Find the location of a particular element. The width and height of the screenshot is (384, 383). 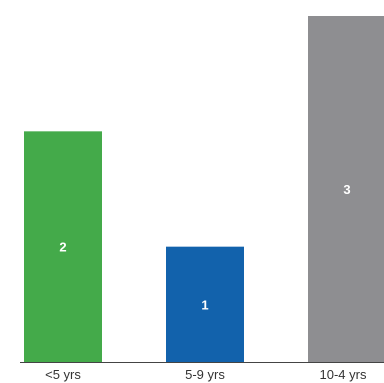

bar-value-label-1: 2 is located at coordinates (62, 247).